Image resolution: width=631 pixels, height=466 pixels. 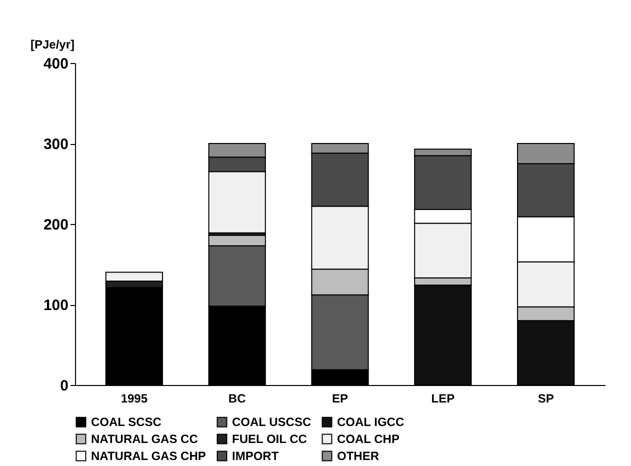 I want to click on y-tick-label: 300, so click(x=55, y=144).